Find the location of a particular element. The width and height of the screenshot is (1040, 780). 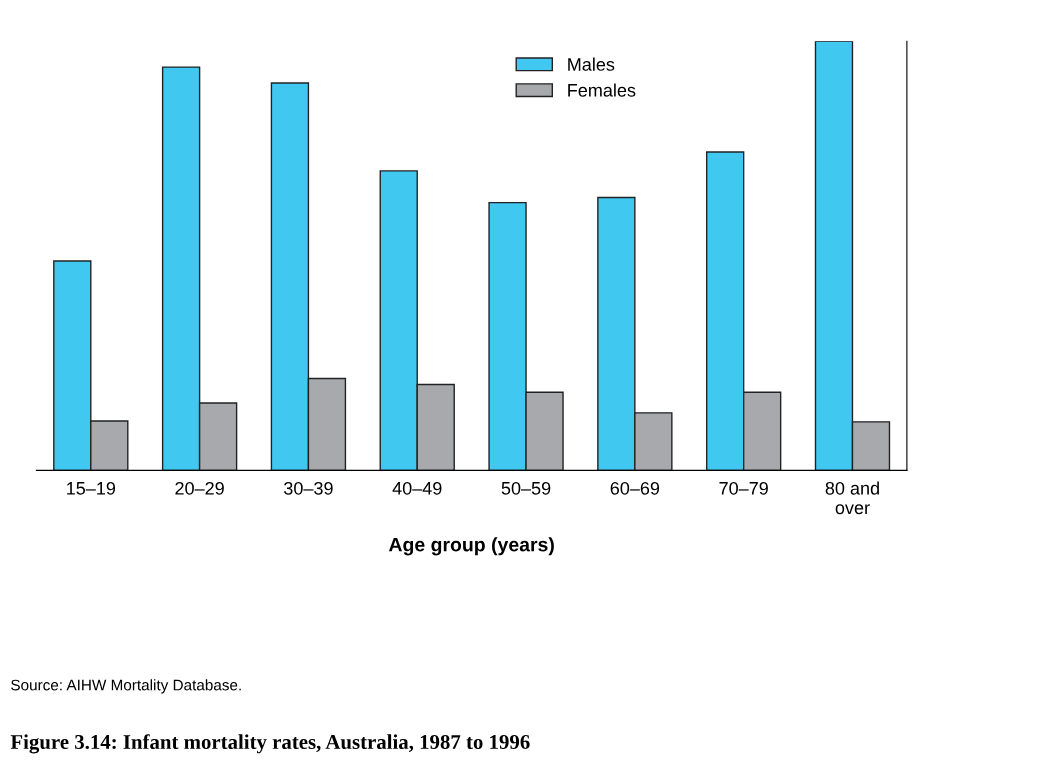

x-tick-label: 60–69 is located at coordinates (635, 488).